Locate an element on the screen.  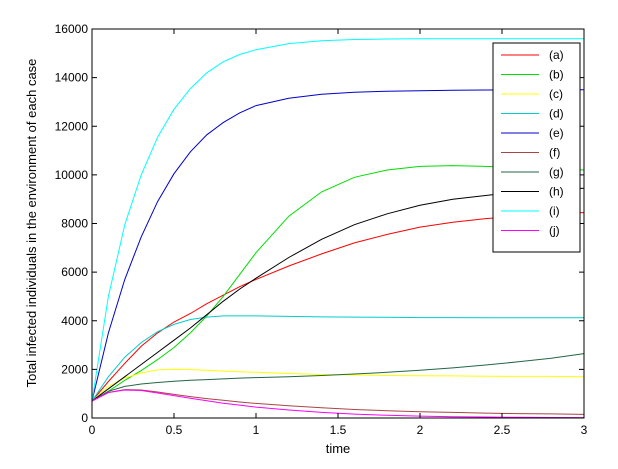
y-tick-label: 0 is located at coordinates (84, 418).